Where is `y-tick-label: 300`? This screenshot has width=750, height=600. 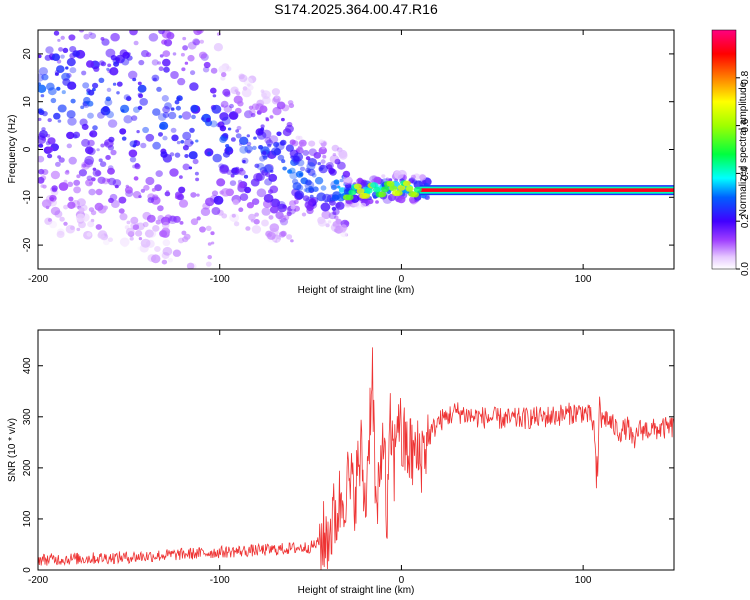 y-tick-label: 300 is located at coordinates (27, 416).